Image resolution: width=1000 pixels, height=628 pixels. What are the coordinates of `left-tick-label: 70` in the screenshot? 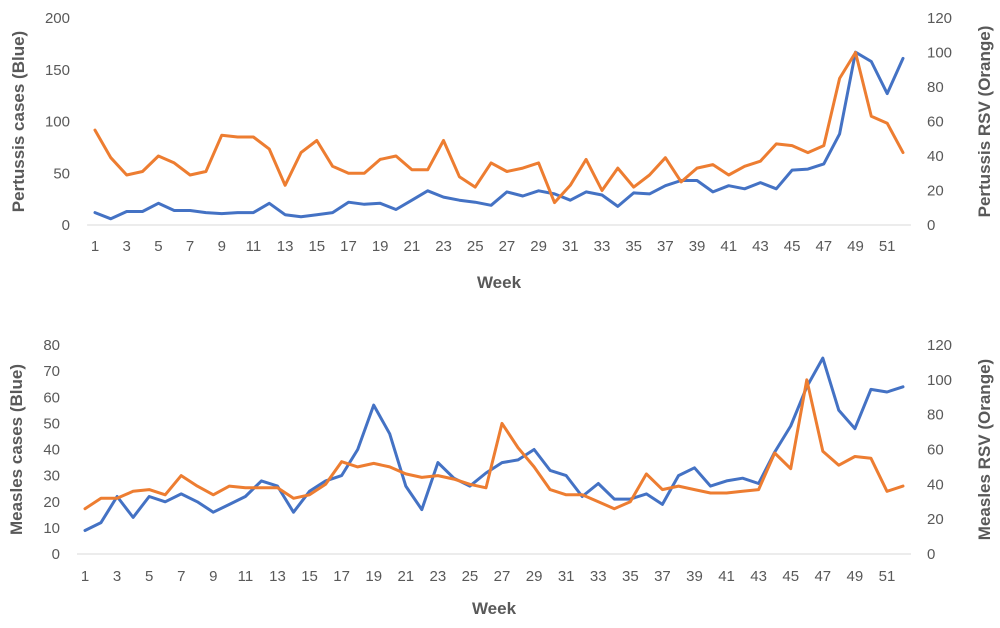 It's located at (51, 371).